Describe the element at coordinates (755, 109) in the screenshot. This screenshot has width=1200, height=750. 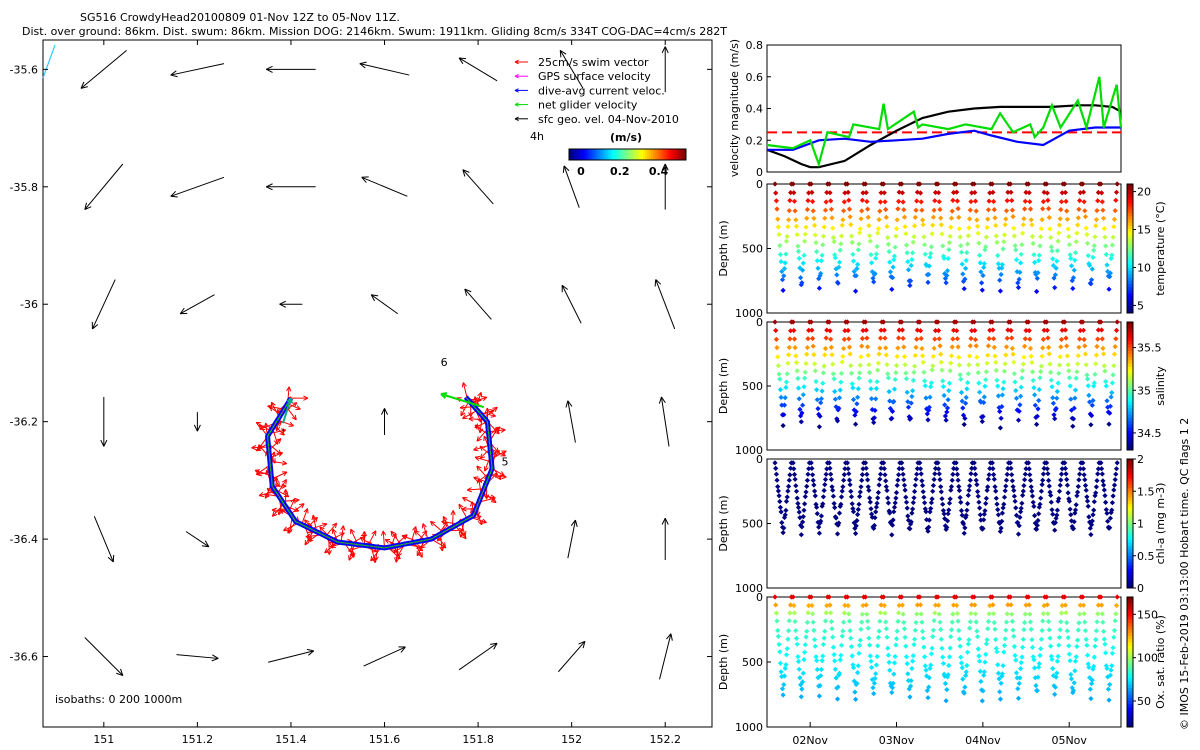
I see `velocity-y-tick-label: 0.4` at that location.